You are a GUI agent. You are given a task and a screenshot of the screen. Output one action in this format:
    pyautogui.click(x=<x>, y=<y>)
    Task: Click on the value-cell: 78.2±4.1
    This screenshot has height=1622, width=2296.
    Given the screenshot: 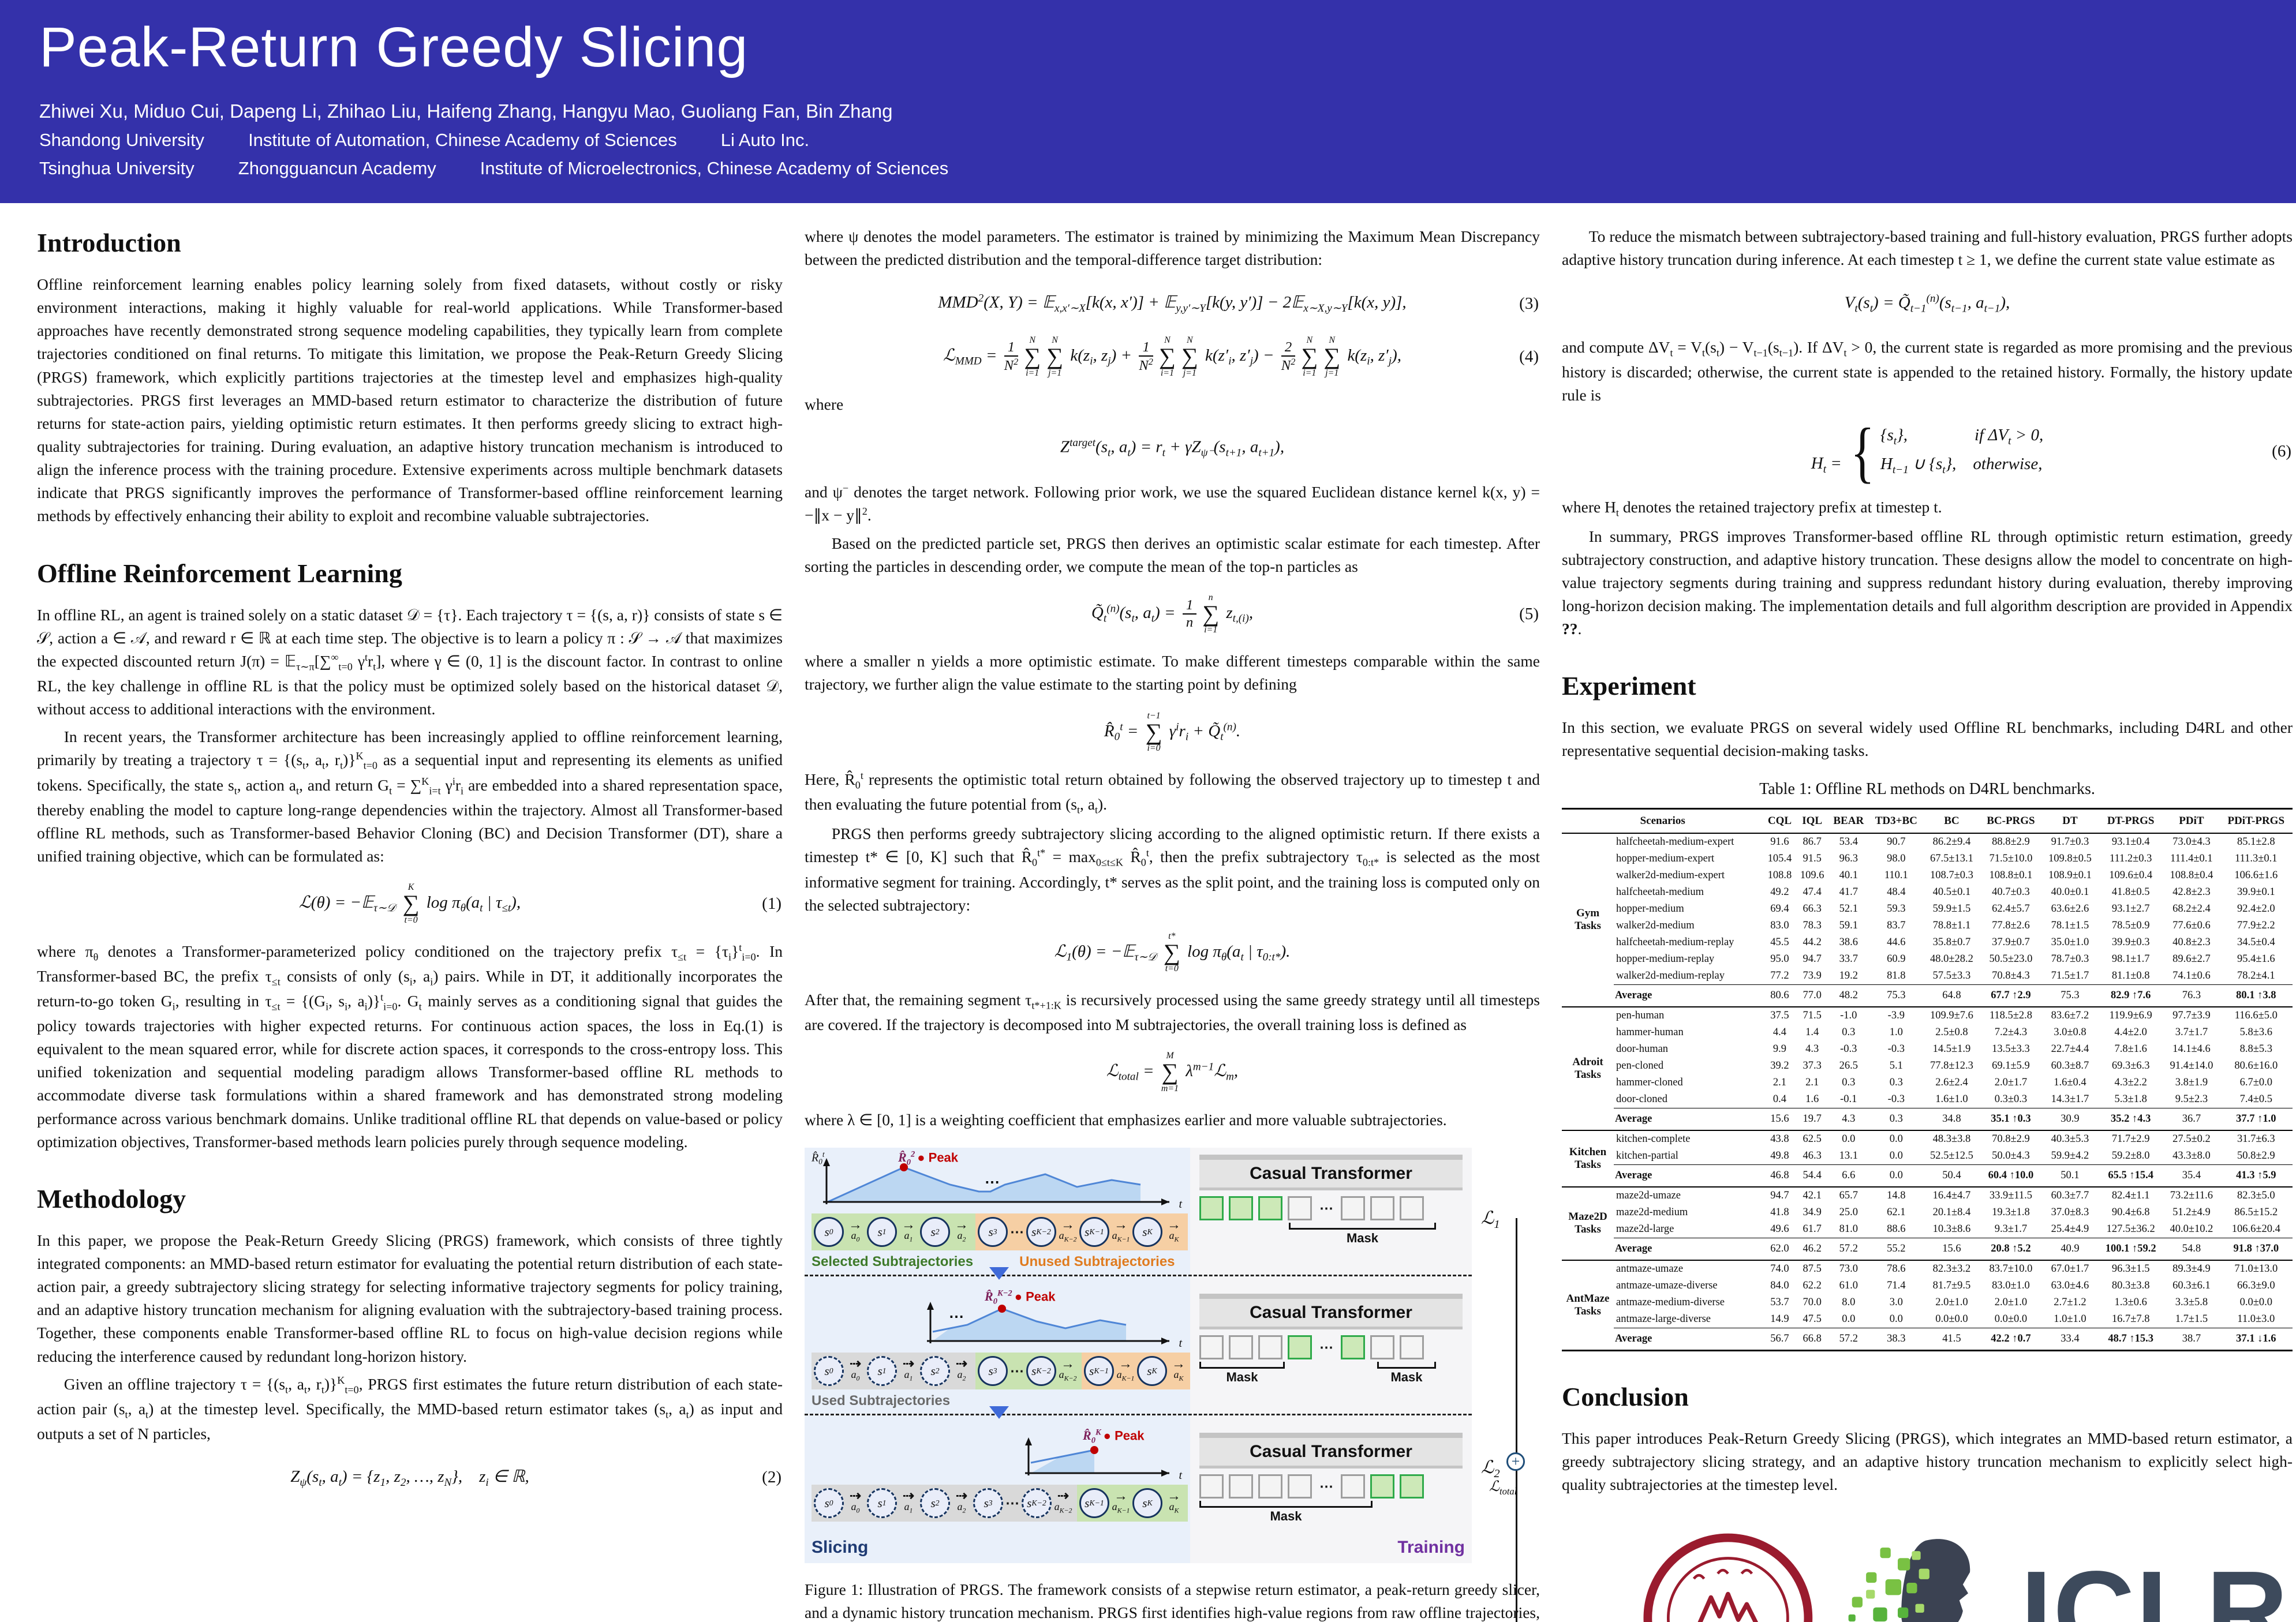 What is the action you would take?
    pyautogui.click(x=2256, y=975)
    